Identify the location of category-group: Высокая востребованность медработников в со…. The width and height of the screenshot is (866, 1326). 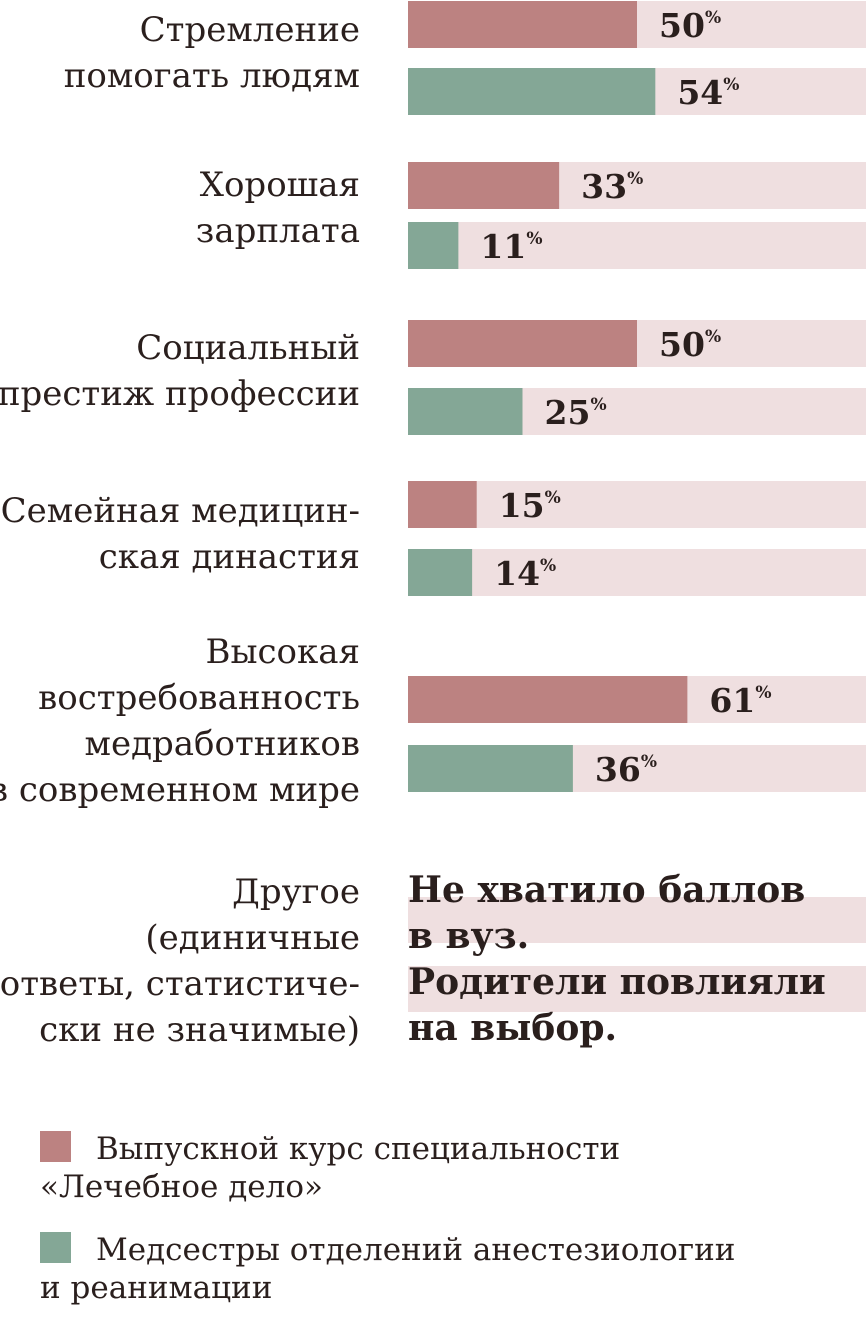
(433, 721).